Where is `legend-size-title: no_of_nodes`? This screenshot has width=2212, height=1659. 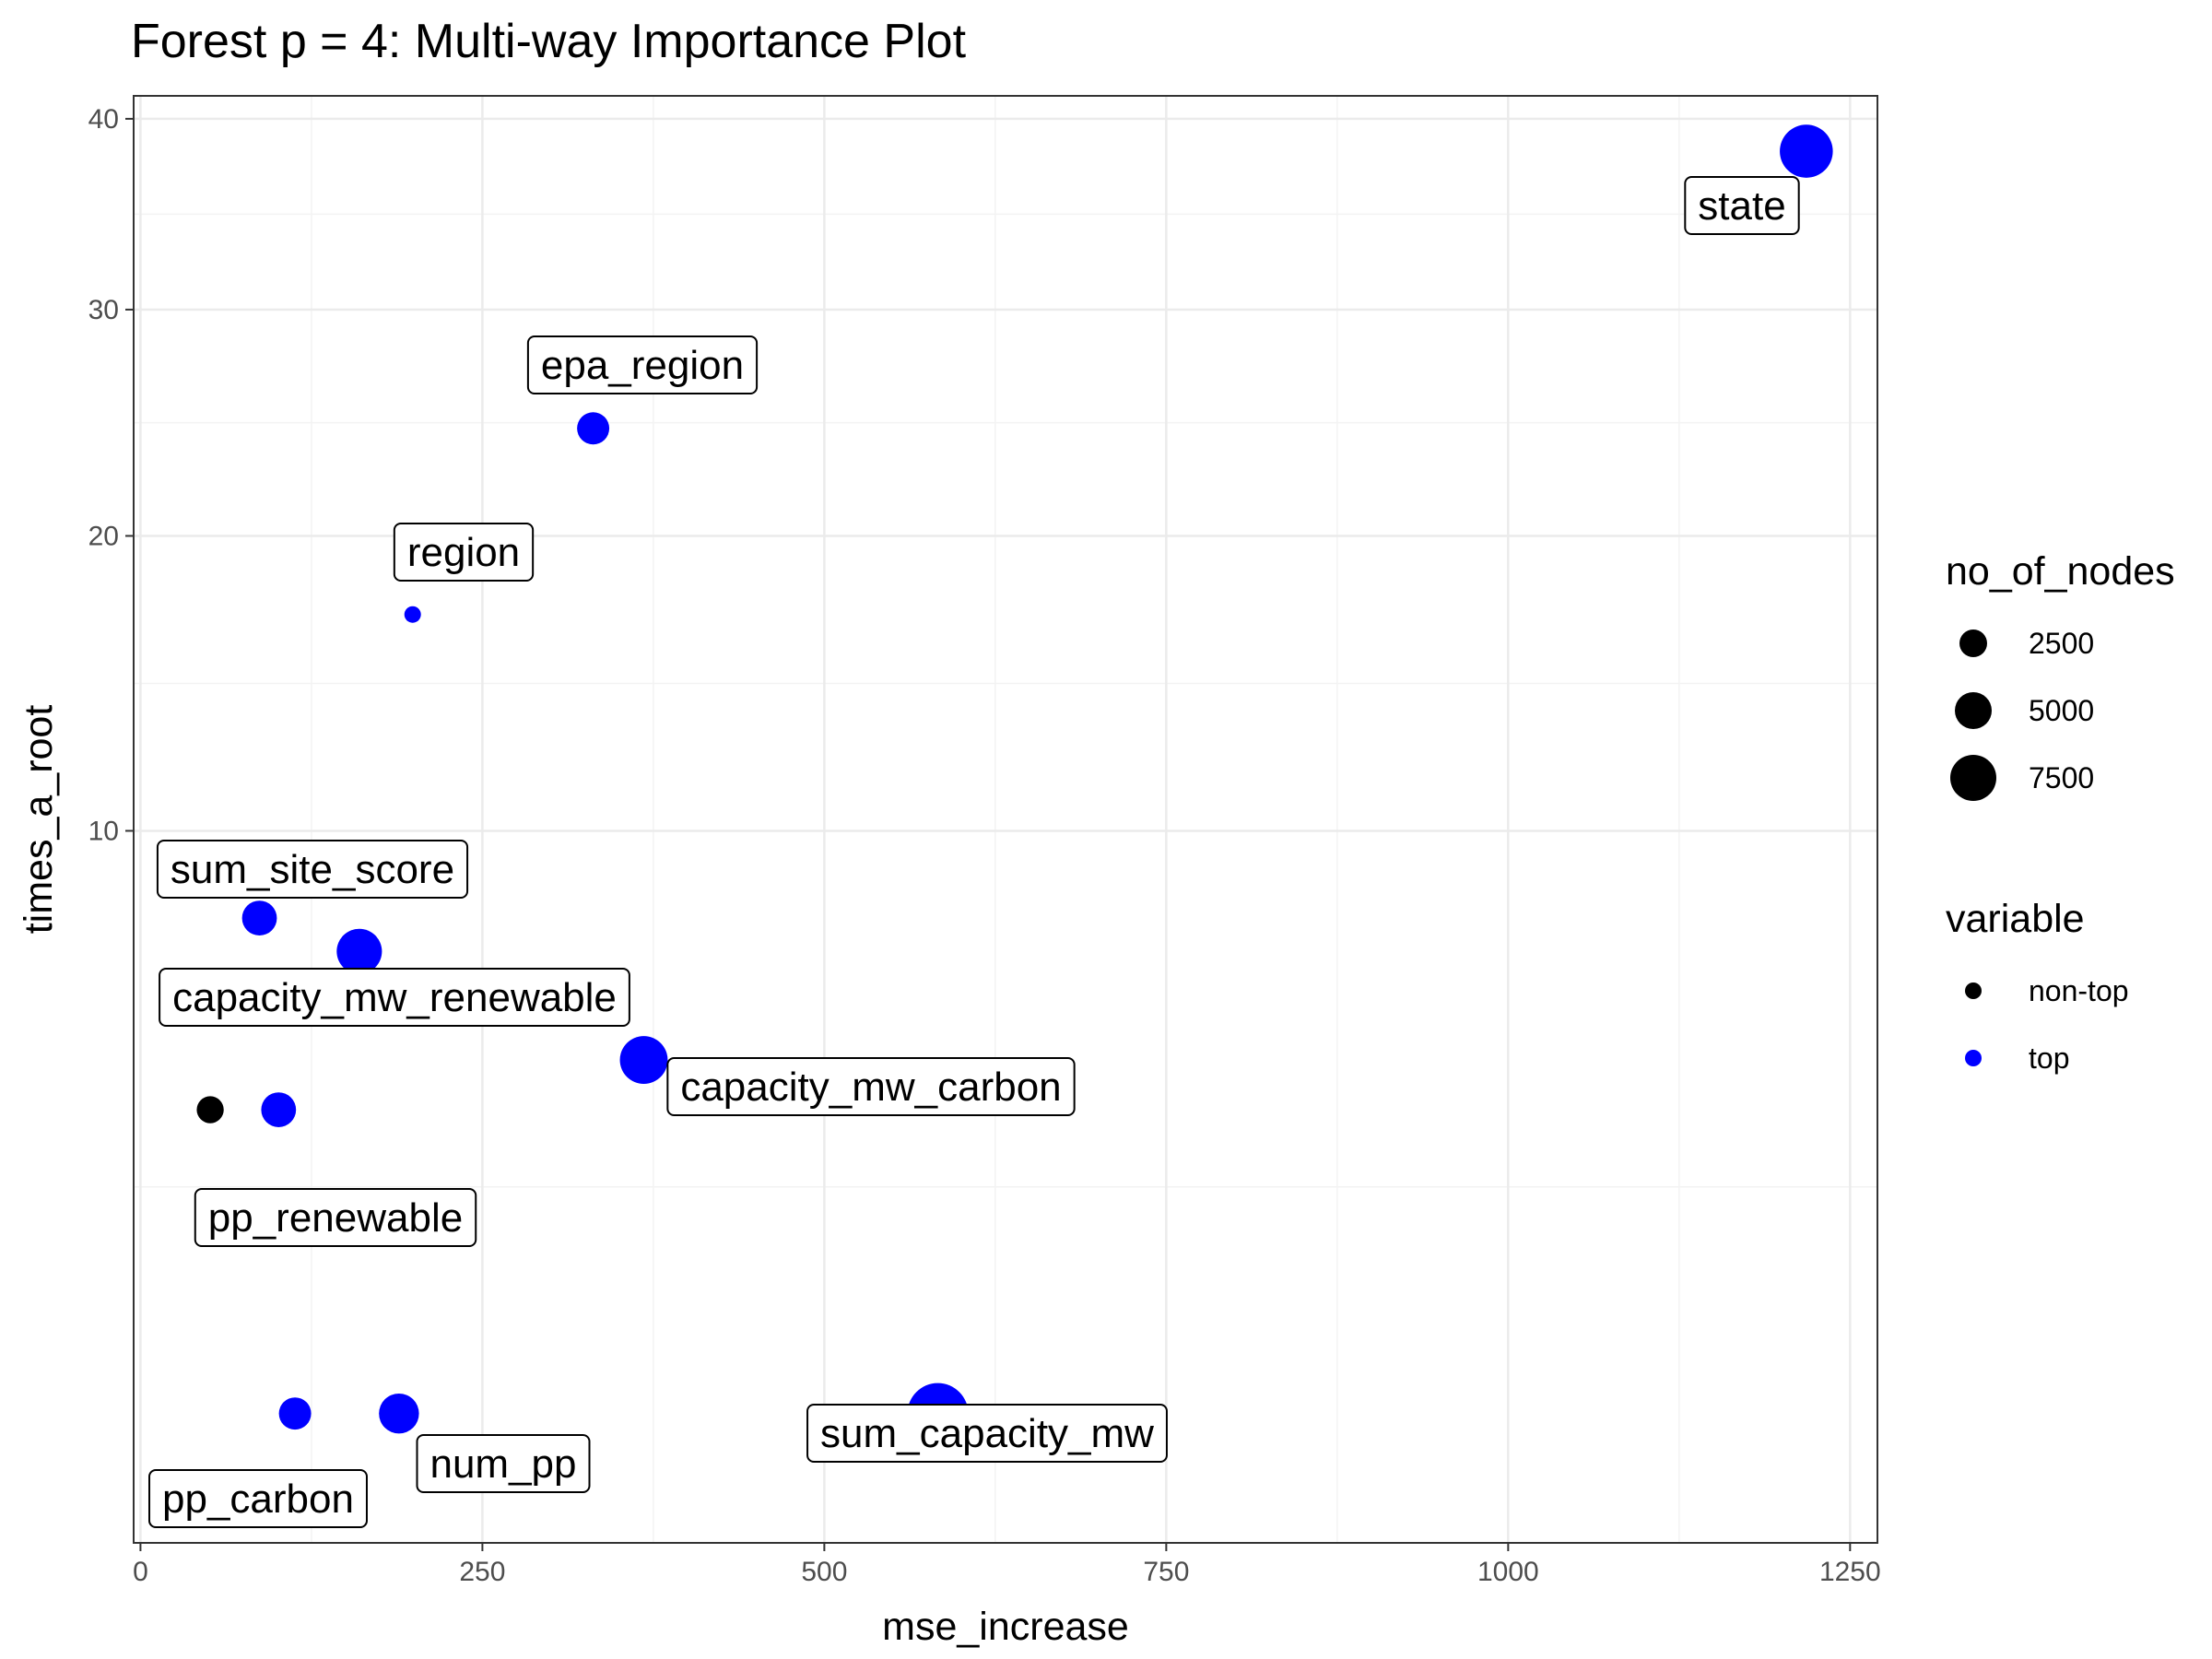 legend-size-title: no_of_nodes is located at coordinates (2060, 571).